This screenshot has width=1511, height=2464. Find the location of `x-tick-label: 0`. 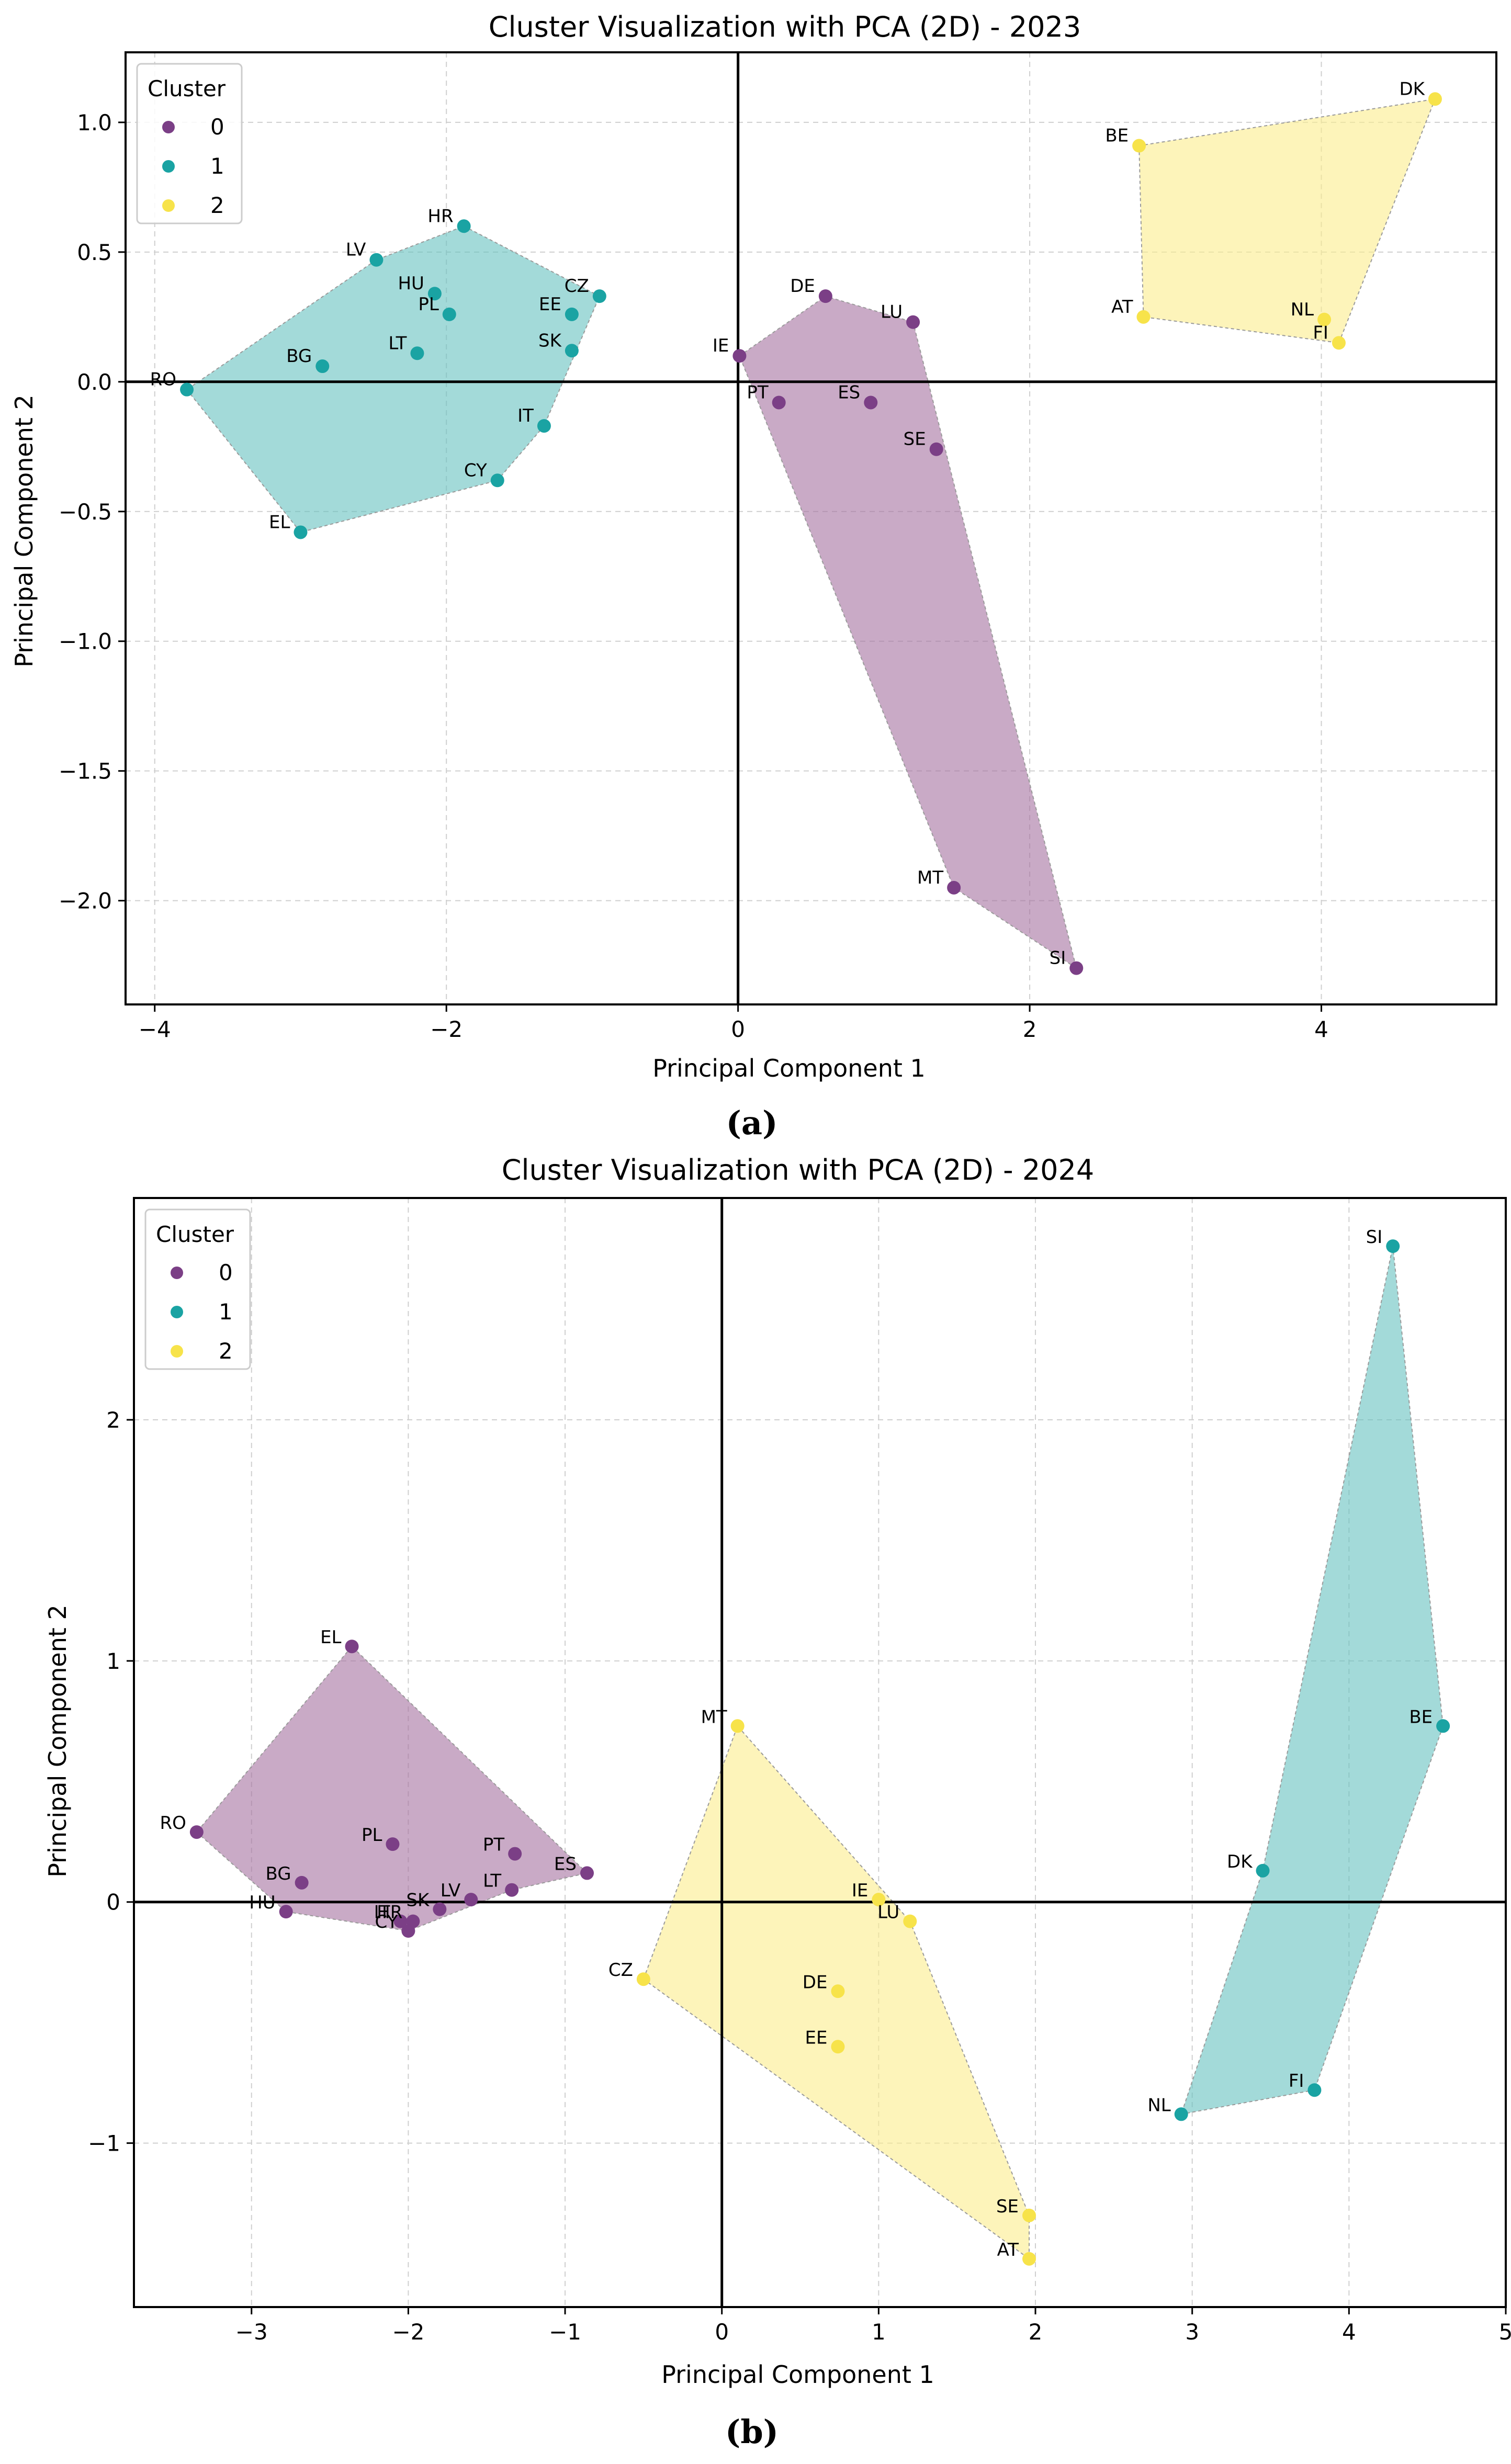

x-tick-label: 0 is located at coordinates (722, 2332).